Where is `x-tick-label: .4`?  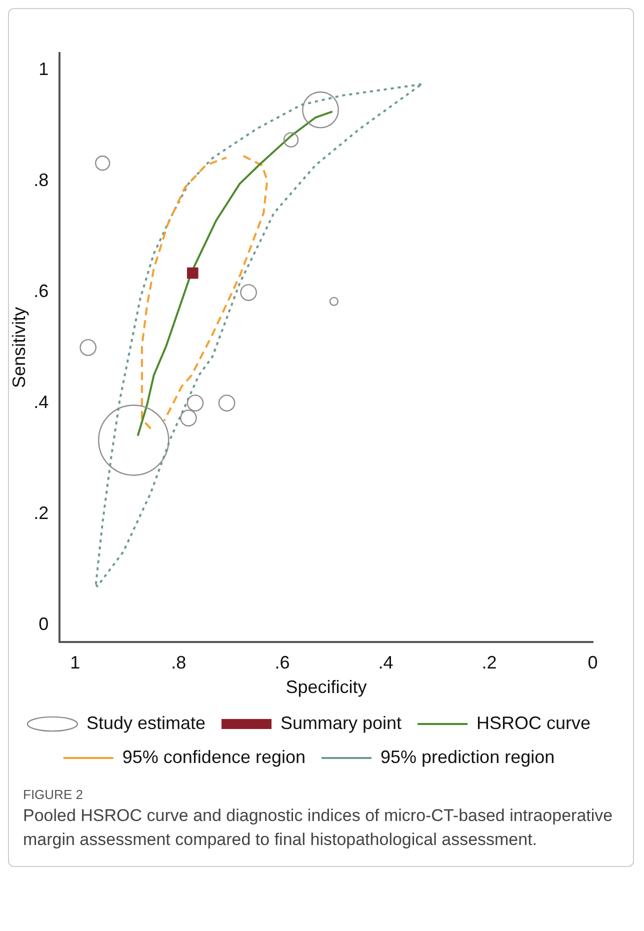 x-tick-label: .4 is located at coordinates (386, 662).